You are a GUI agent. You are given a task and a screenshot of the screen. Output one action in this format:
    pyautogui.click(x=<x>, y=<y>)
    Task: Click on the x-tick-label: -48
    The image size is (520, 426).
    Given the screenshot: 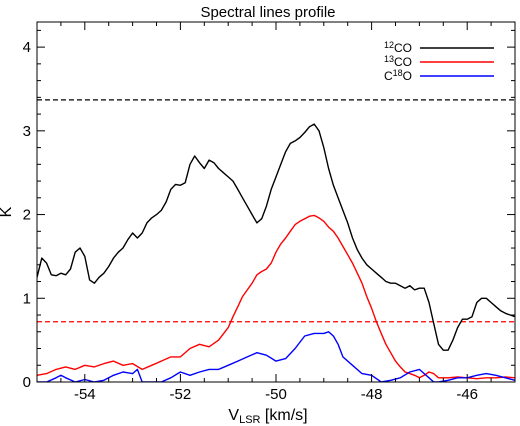 What is the action you would take?
    pyautogui.click(x=372, y=394)
    